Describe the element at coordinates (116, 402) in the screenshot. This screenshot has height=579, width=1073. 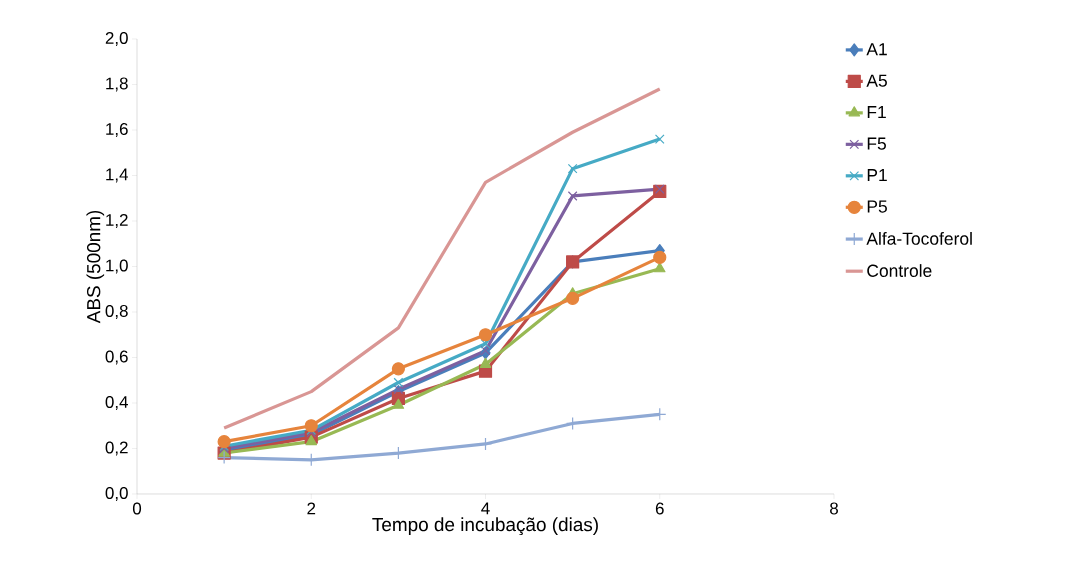
I see `y-tick-label: 0,4` at that location.